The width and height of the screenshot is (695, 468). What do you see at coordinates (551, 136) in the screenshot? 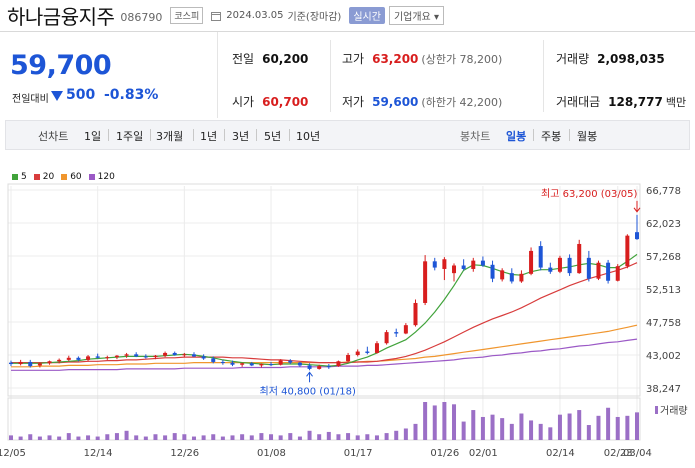
I see `candle-weekly-button: 주봉` at bounding box center [551, 136].